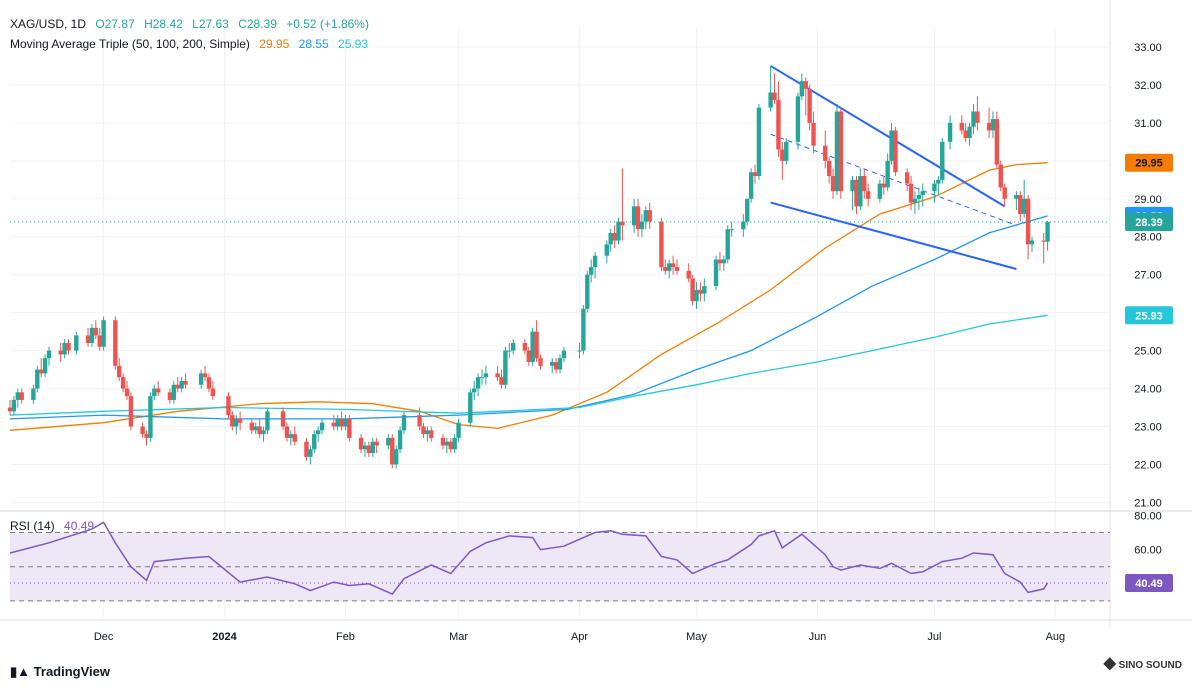 This screenshot has width=1192, height=690. What do you see at coordinates (579, 637) in the screenshot?
I see `time-tick-label: Apr` at bounding box center [579, 637].